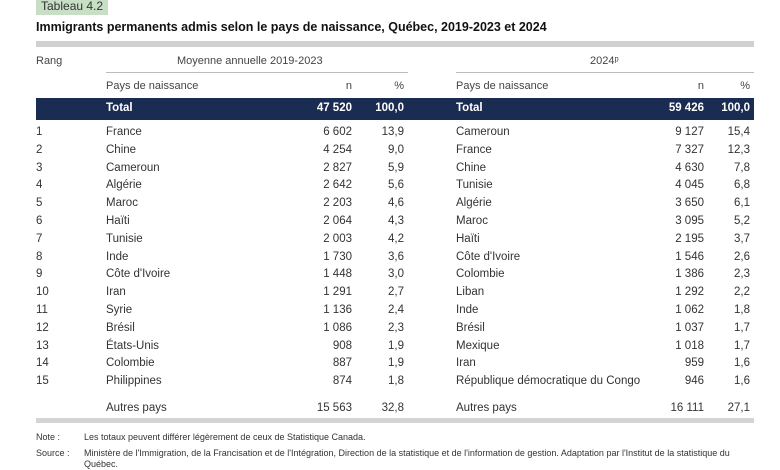  Describe the element at coordinates (470, 327) in the screenshot. I see `country-right-cell: Brésil` at that location.